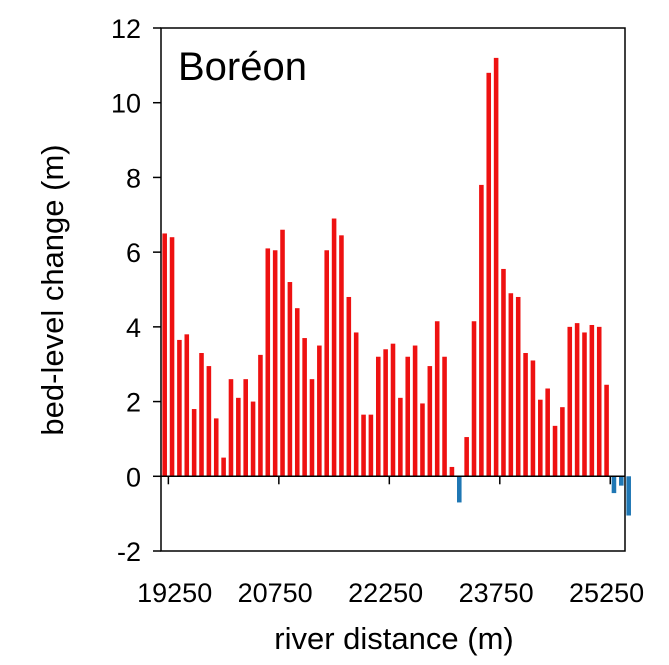  Describe the element at coordinates (126, 104) in the screenshot. I see `y-tick-label: 10` at that location.